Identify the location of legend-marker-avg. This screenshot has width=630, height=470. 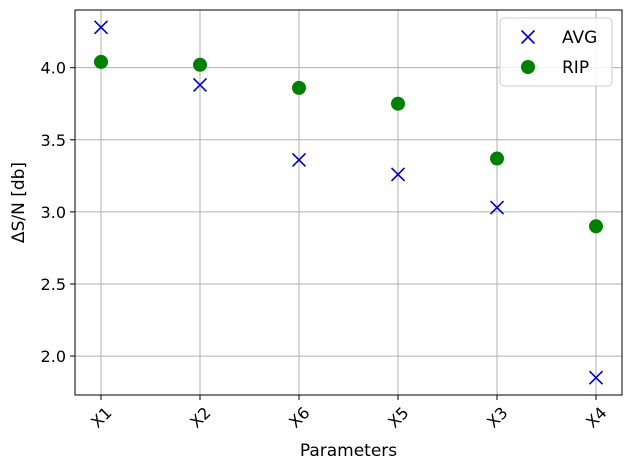
(528, 37).